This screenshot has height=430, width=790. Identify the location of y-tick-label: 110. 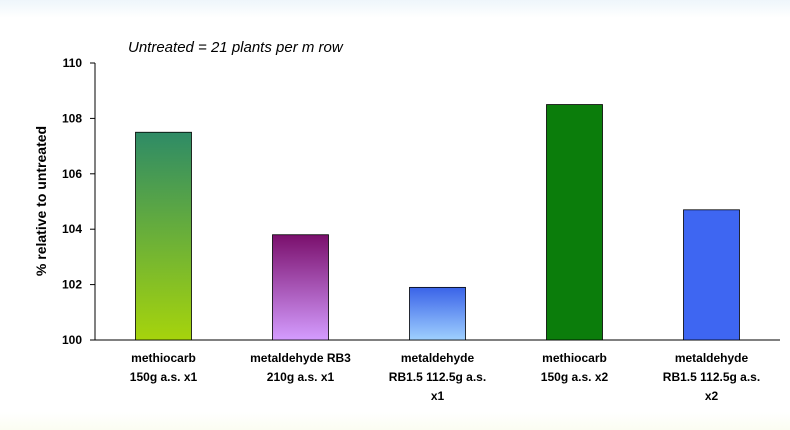
(73, 63).